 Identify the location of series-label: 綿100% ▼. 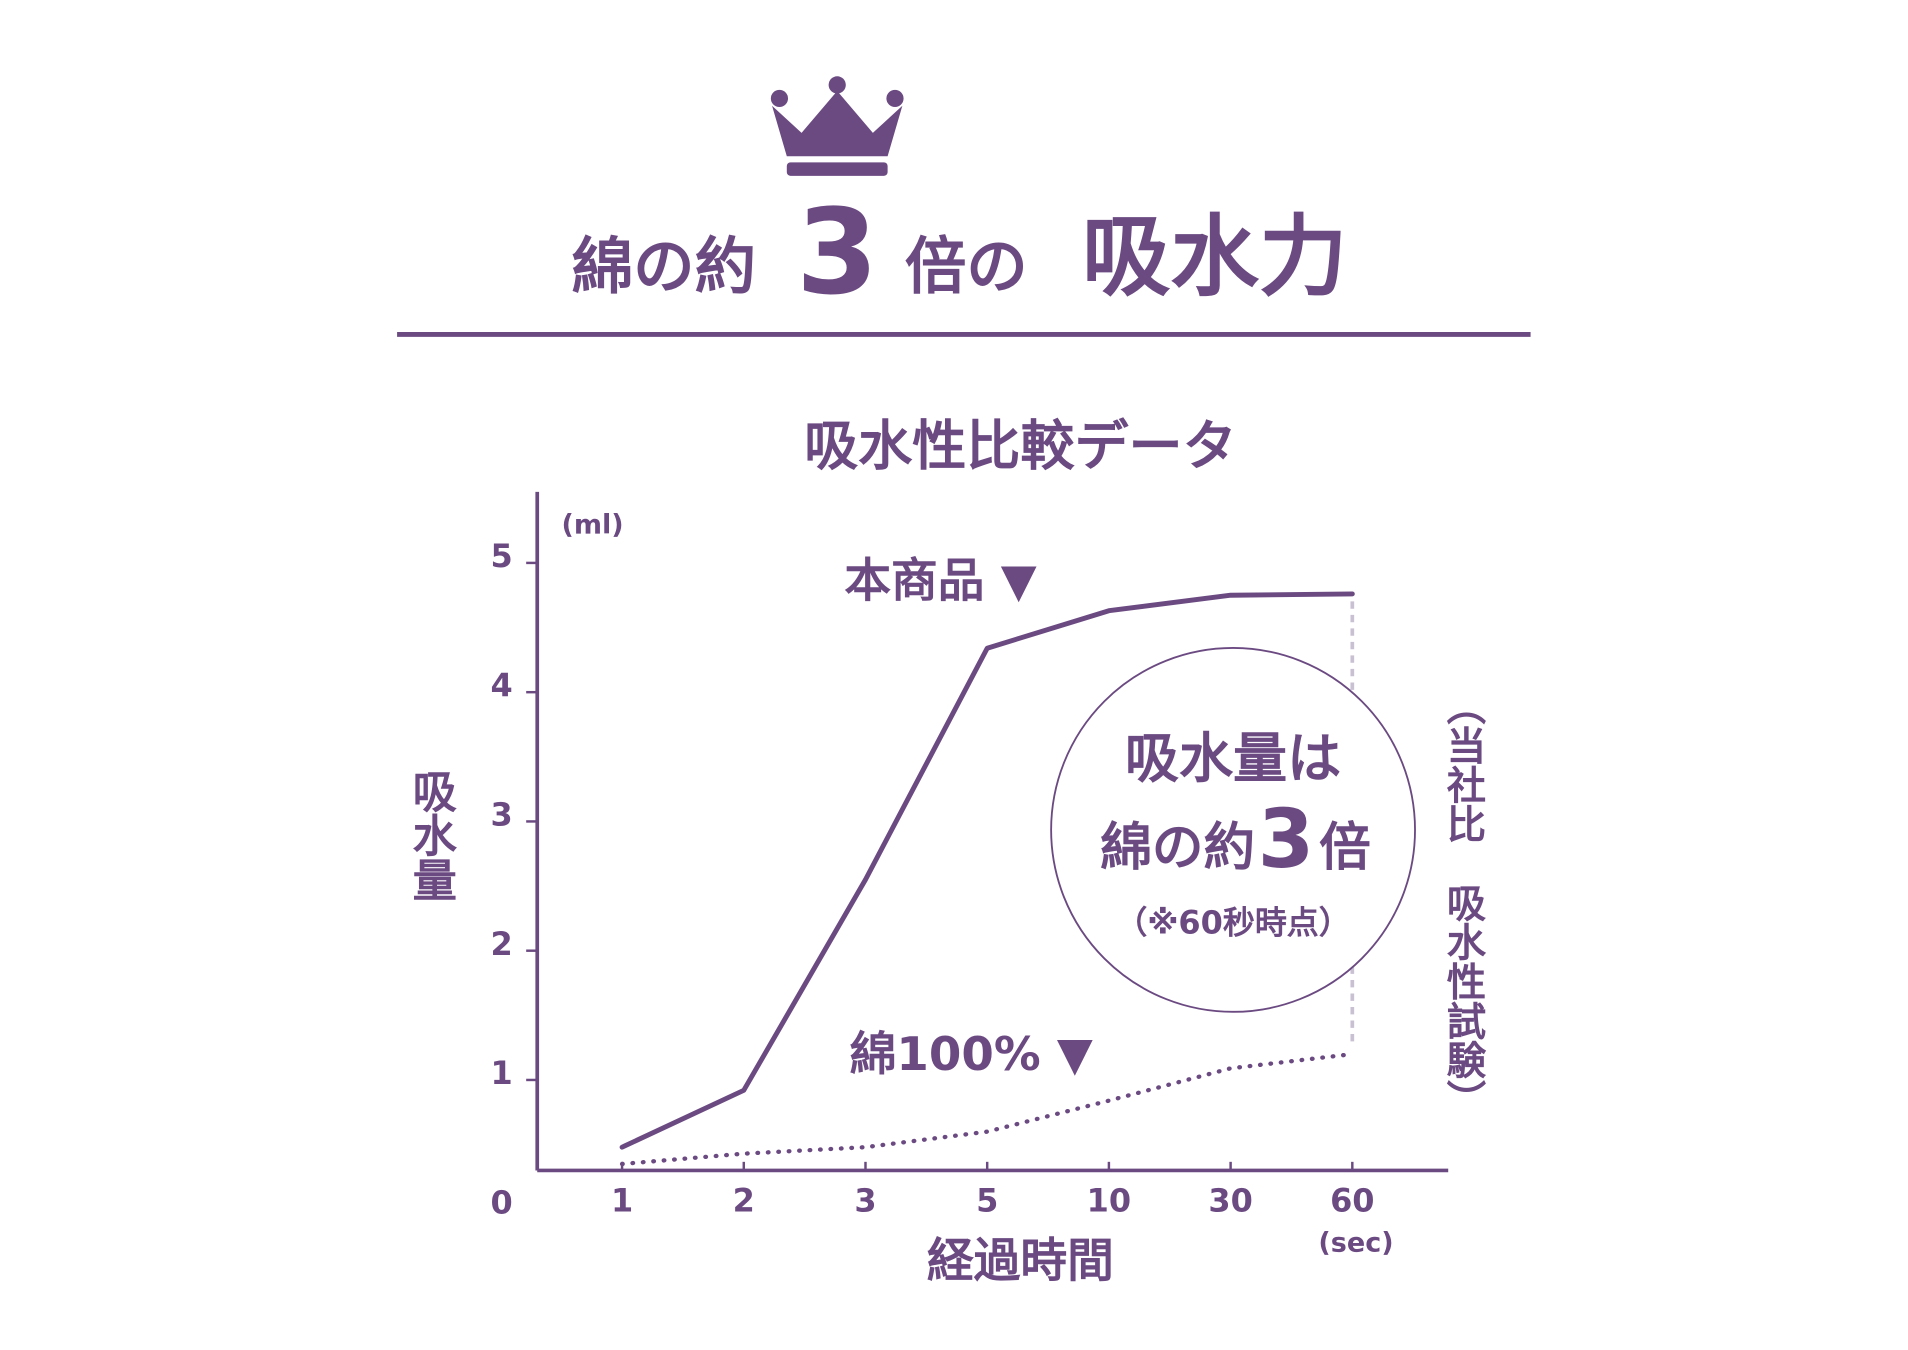
(971, 1055).